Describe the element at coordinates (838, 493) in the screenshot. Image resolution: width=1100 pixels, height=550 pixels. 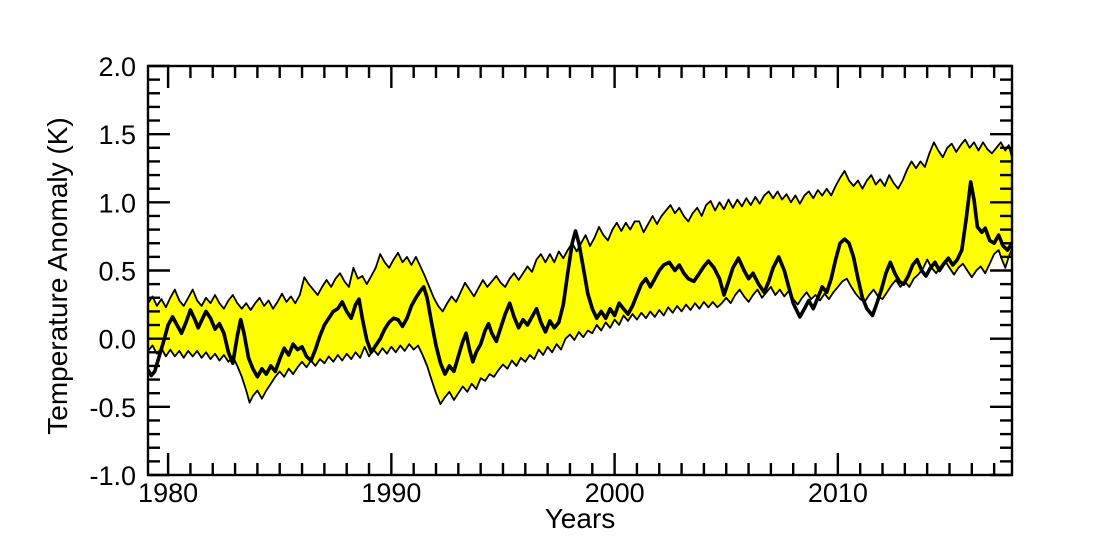
I see `x-tick-label: 2010` at that location.